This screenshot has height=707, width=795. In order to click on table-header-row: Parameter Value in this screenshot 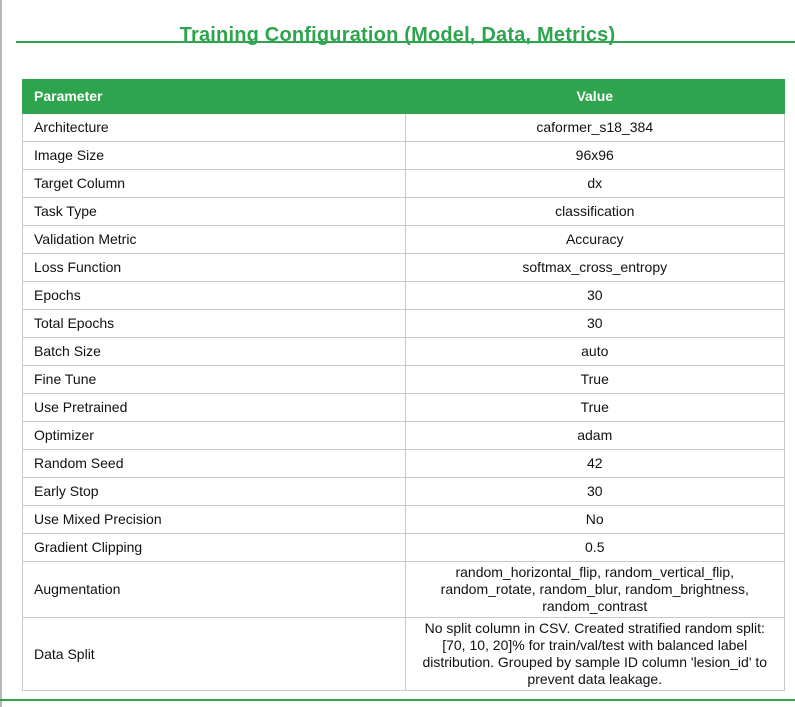, I will do `click(404, 96)`.